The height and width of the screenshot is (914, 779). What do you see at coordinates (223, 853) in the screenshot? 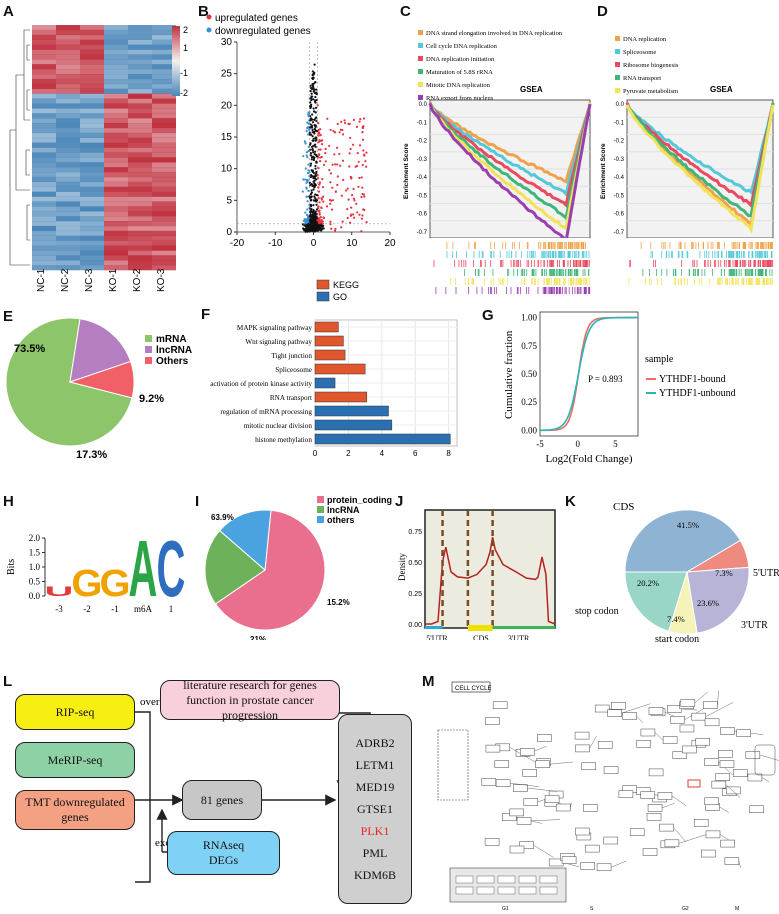
I see `rnaseq-box: RNAseq DEGs` at bounding box center [223, 853].